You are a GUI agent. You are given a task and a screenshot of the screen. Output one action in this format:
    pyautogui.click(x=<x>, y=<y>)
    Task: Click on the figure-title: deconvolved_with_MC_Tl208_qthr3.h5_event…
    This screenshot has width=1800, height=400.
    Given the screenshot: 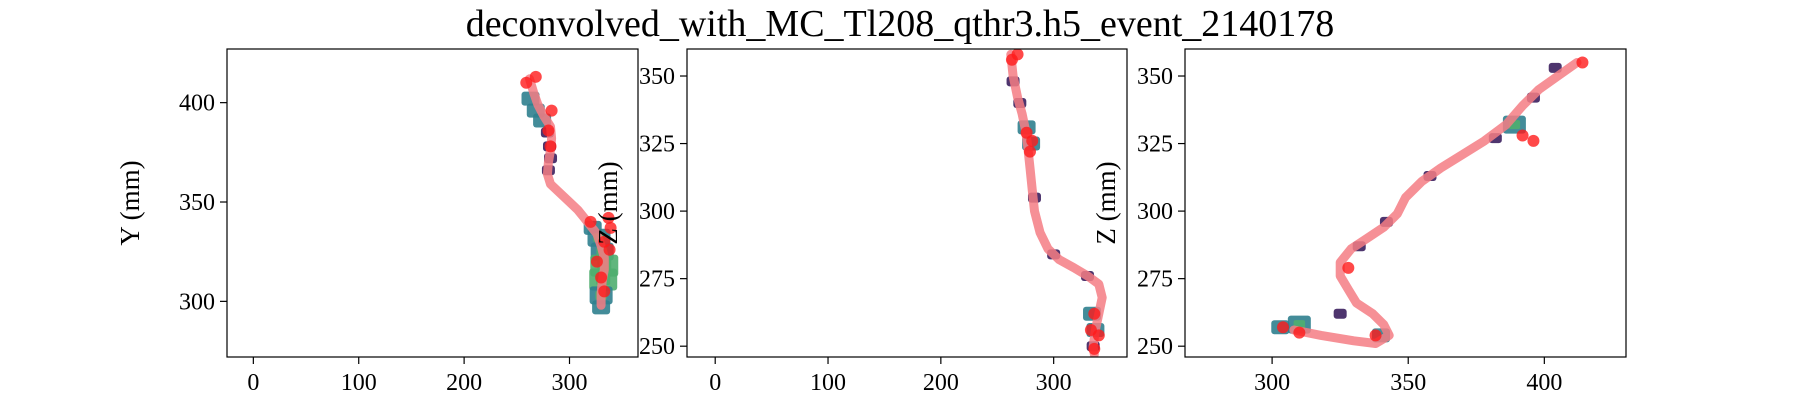 What is the action you would take?
    pyautogui.click(x=900, y=24)
    